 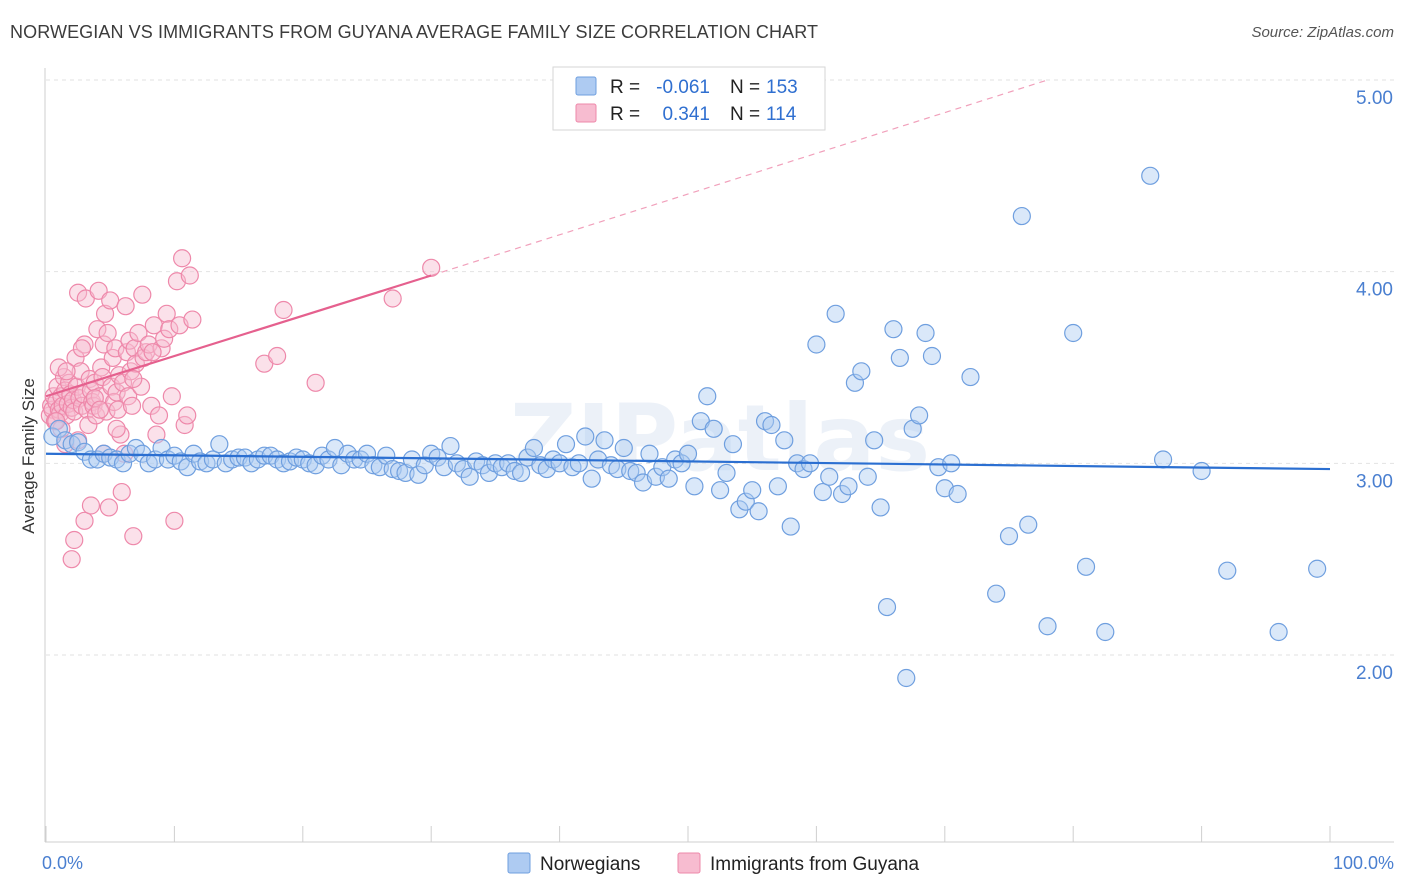 I want to click on bottom-legend-swatch-guyana, so click(x=689, y=863).